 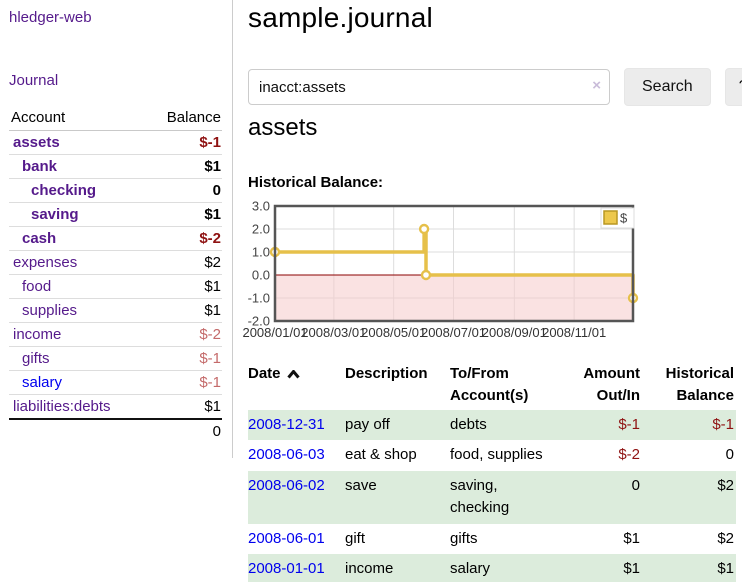 What do you see at coordinates (286, 424) in the screenshot?
I see `transaction-date-link: 2008-12-31` at bounding box center [286, 424].